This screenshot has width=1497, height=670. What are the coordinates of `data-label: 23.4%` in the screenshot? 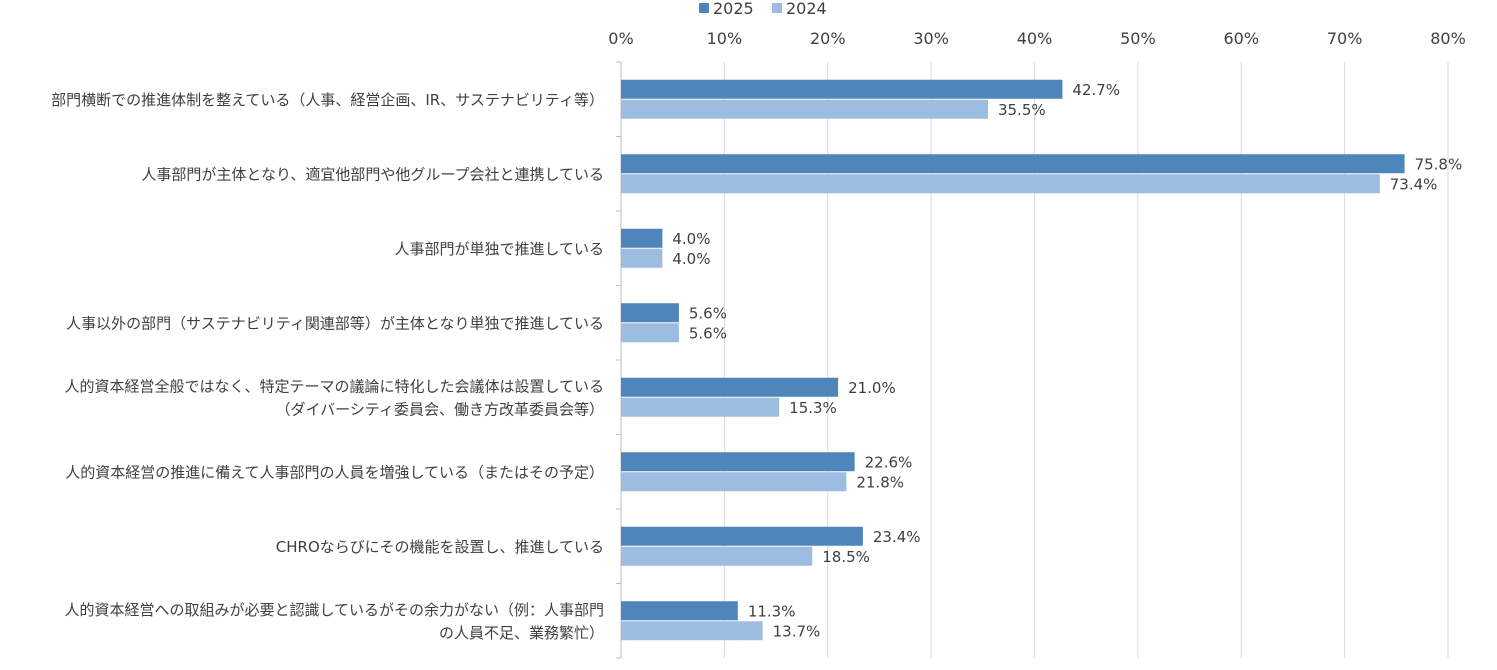 It's located at (897, 537).